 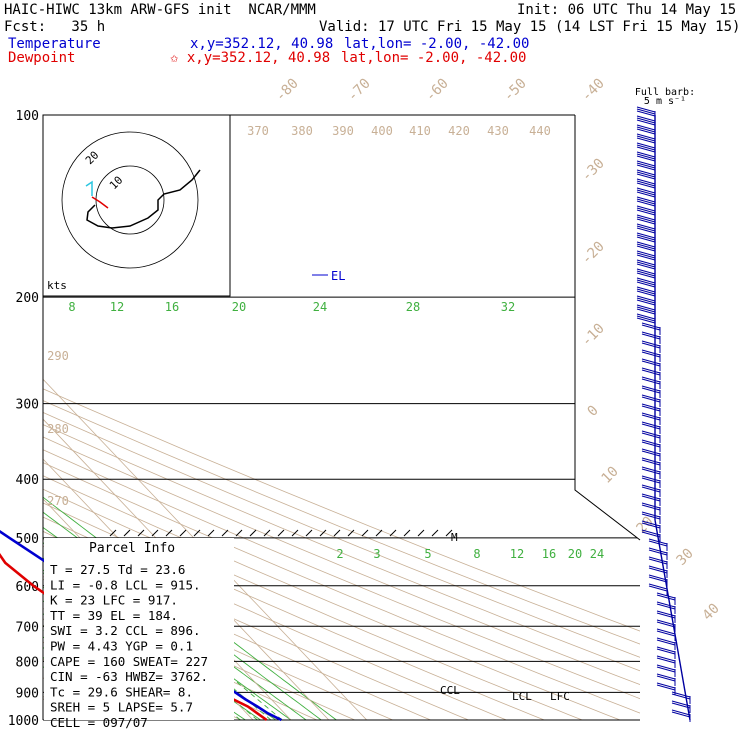 What do you see at coordinates (129, 676) in the screenshot?
I see `parcel-info-row: CIN = -63 HWBZ= 3762.` at bounding box center [129, 676].